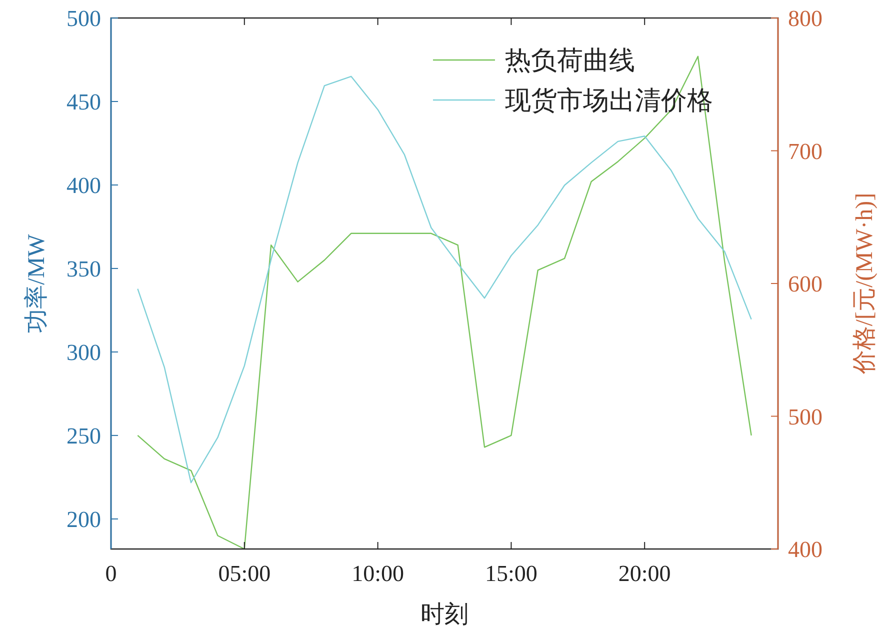 The image size is (887, 636). Describe the element at coordinates (244, 573) in the screenshot. I see `x-tick-label: 05:00` at that location.